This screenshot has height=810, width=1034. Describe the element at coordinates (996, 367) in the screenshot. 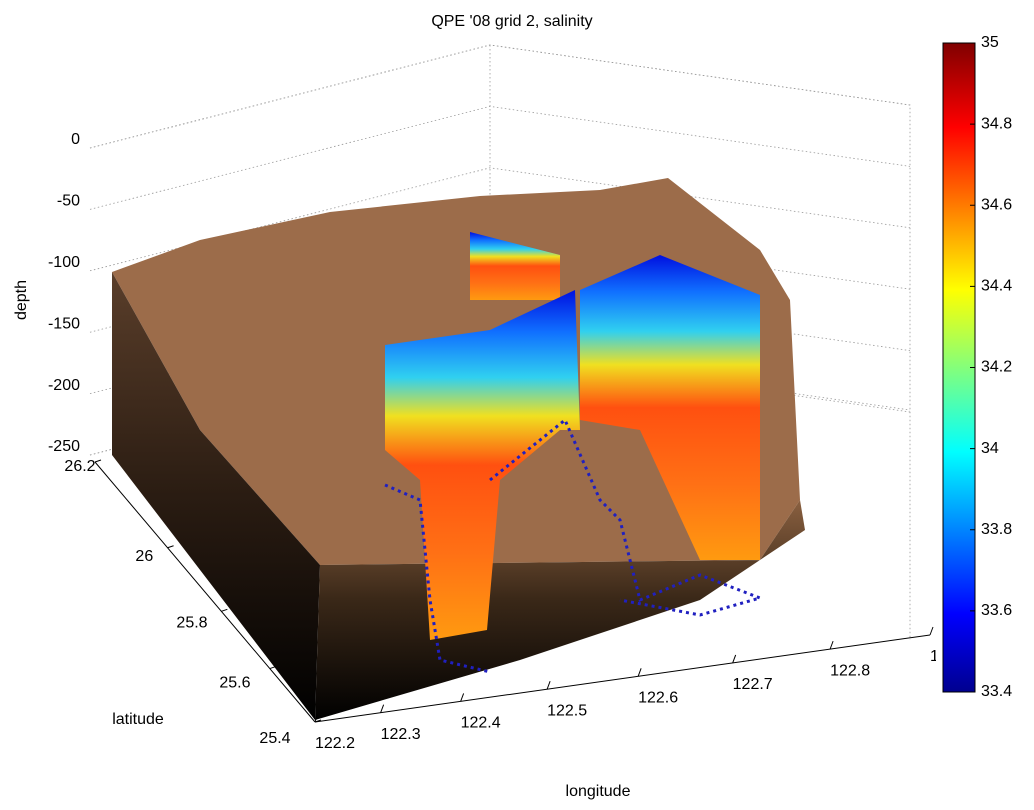

I see `colorbar-tick-label: 34.2` at that location.